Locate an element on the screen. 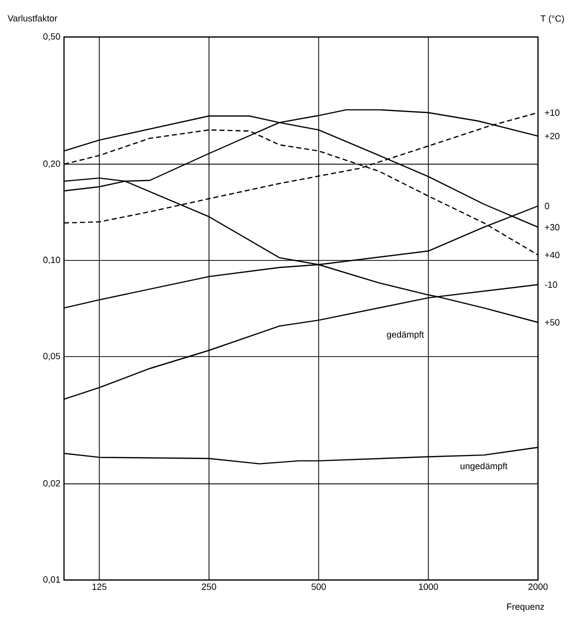 The height and width of the screenshot is (625, 582). x-tick-label: 500 is located at coordinates (319, 587).